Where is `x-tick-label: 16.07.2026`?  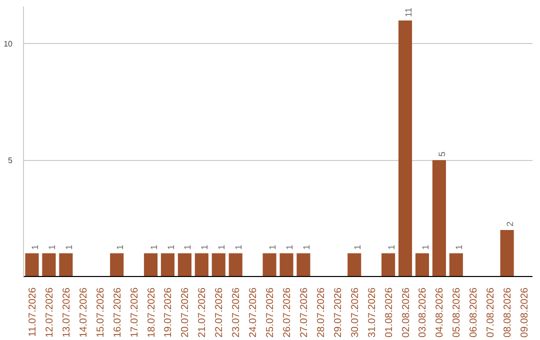 x-tick-label: 16.07.2026 is located at coordinates (118, 312).